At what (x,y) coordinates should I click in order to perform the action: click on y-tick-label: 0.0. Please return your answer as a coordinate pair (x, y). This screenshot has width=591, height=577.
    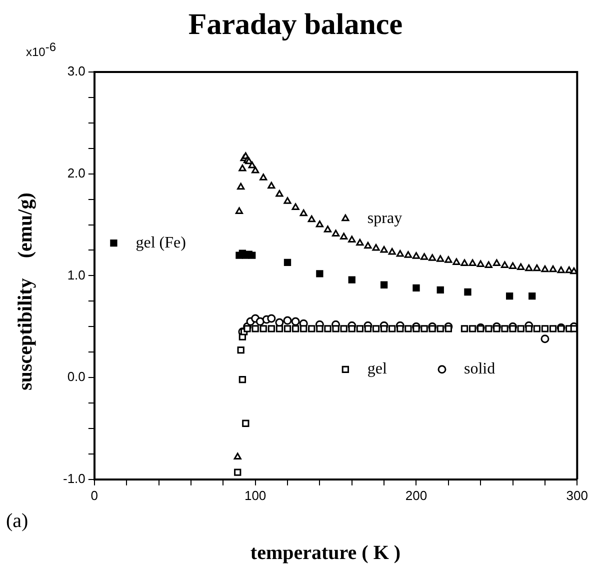
    Looking at the image, I should click on (76, 376).